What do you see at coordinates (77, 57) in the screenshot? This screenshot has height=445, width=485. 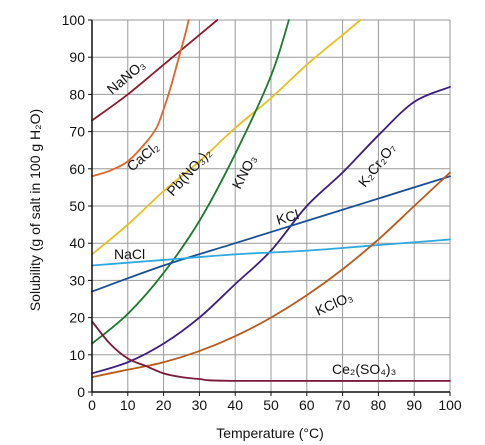 I see `y-tick-label: 90` at bounding box center [77, 57].